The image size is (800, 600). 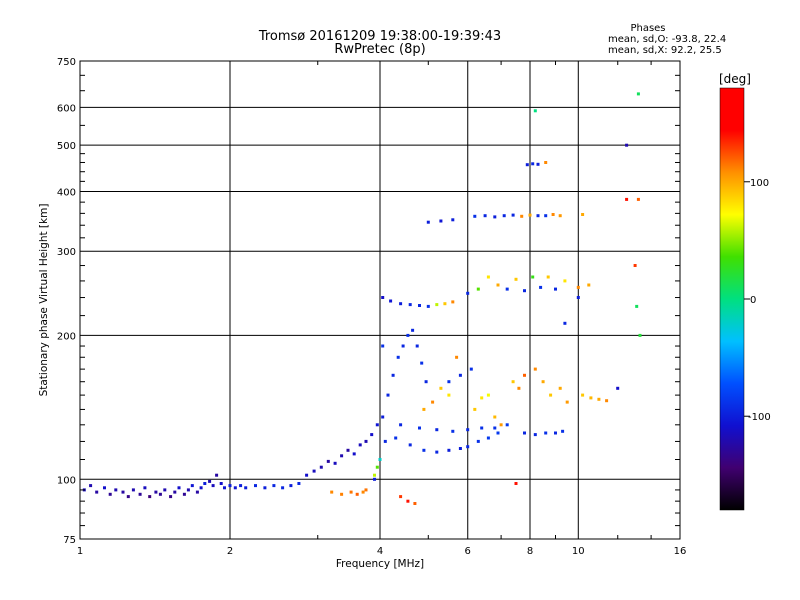 I want to click on y-tick-label: 200, so click(x=66, y=336).